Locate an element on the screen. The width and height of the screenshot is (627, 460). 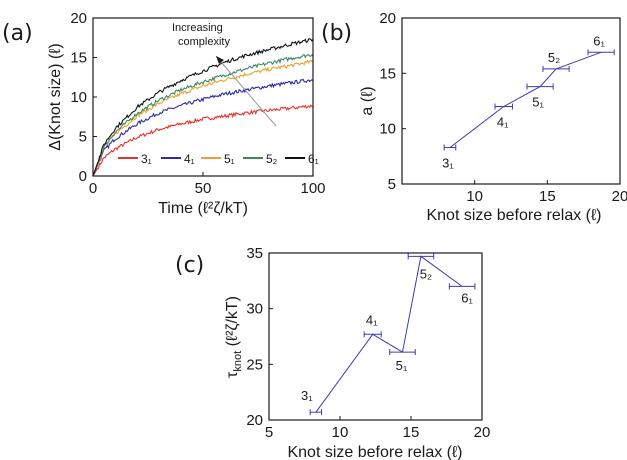
panel-a-ytick-label: 5 is located at coordinates (83, 137).